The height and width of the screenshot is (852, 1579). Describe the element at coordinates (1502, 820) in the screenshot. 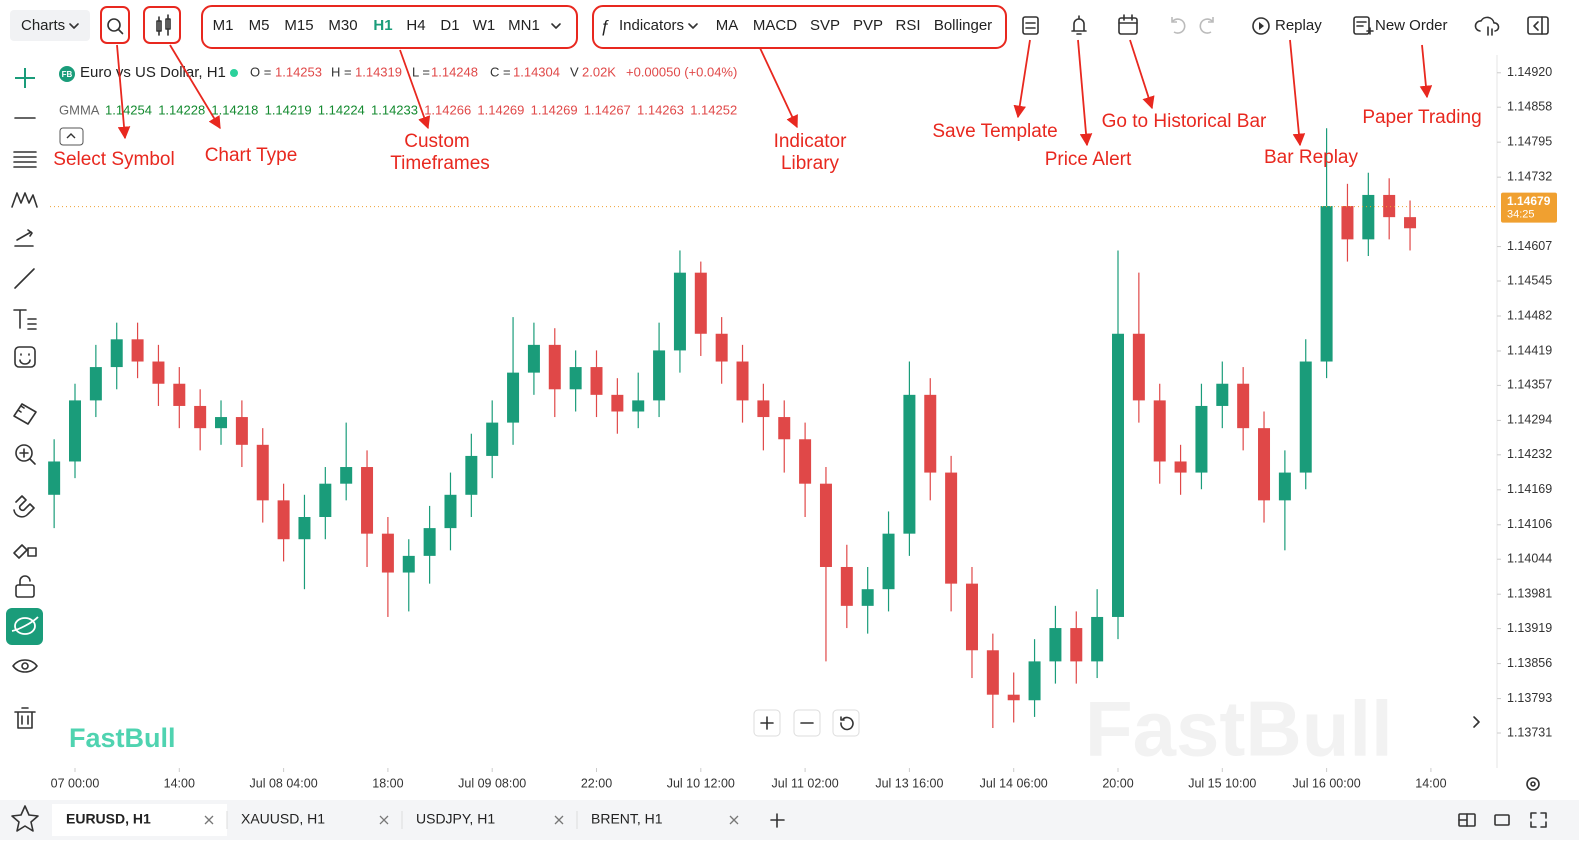

I see `layout-icons` at that location.